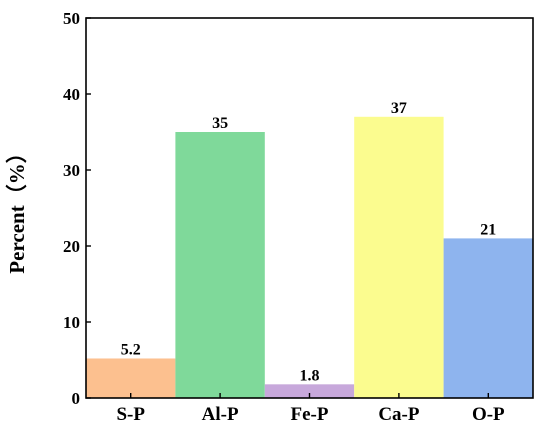 The height and width of the screenshot is (438, 550). Describe the element at coordinates (71, 18) in the screenshot. I see `y-tick-label-50: 50` at that location.